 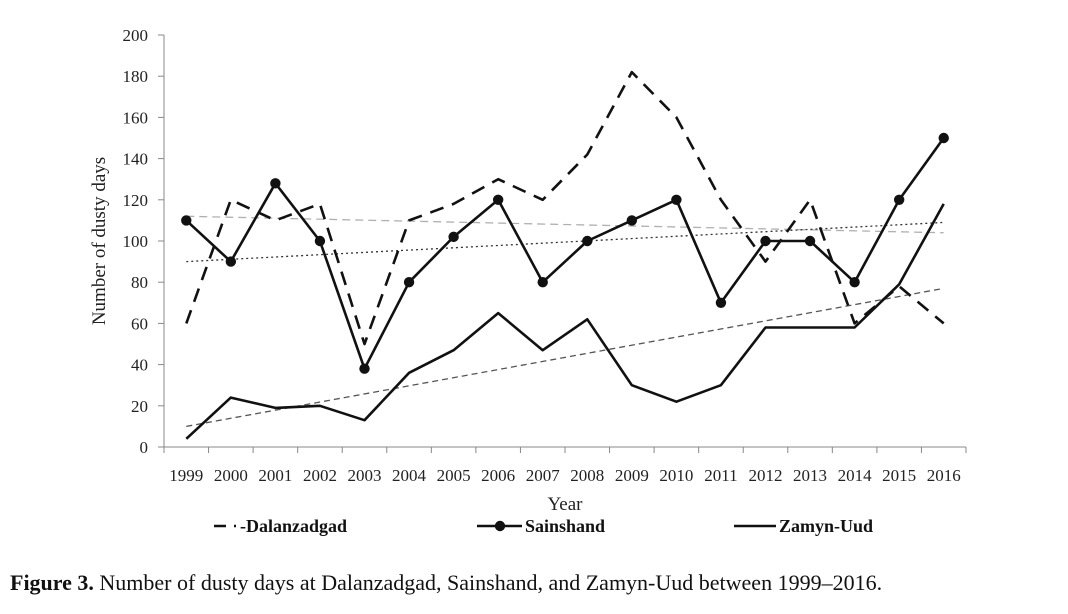 What do you see at coordinates (139, 323) in the screenshot?
I see `y-tick-label: 60` at bounding box center [139, 323].